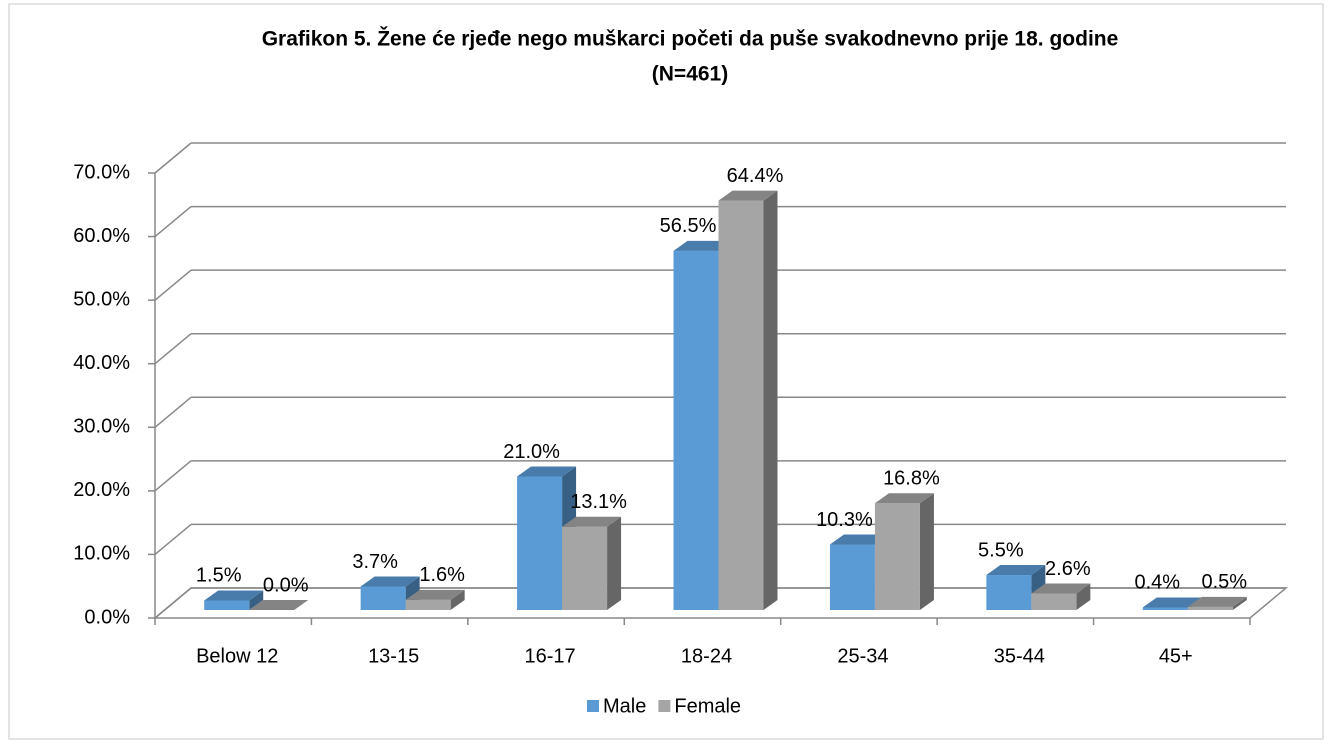 This screenshot has height=747, width=1332. Describe the element at coordinates (101, 172) in the screenshot. I see `y-tick-label: 70.0%` at that location.